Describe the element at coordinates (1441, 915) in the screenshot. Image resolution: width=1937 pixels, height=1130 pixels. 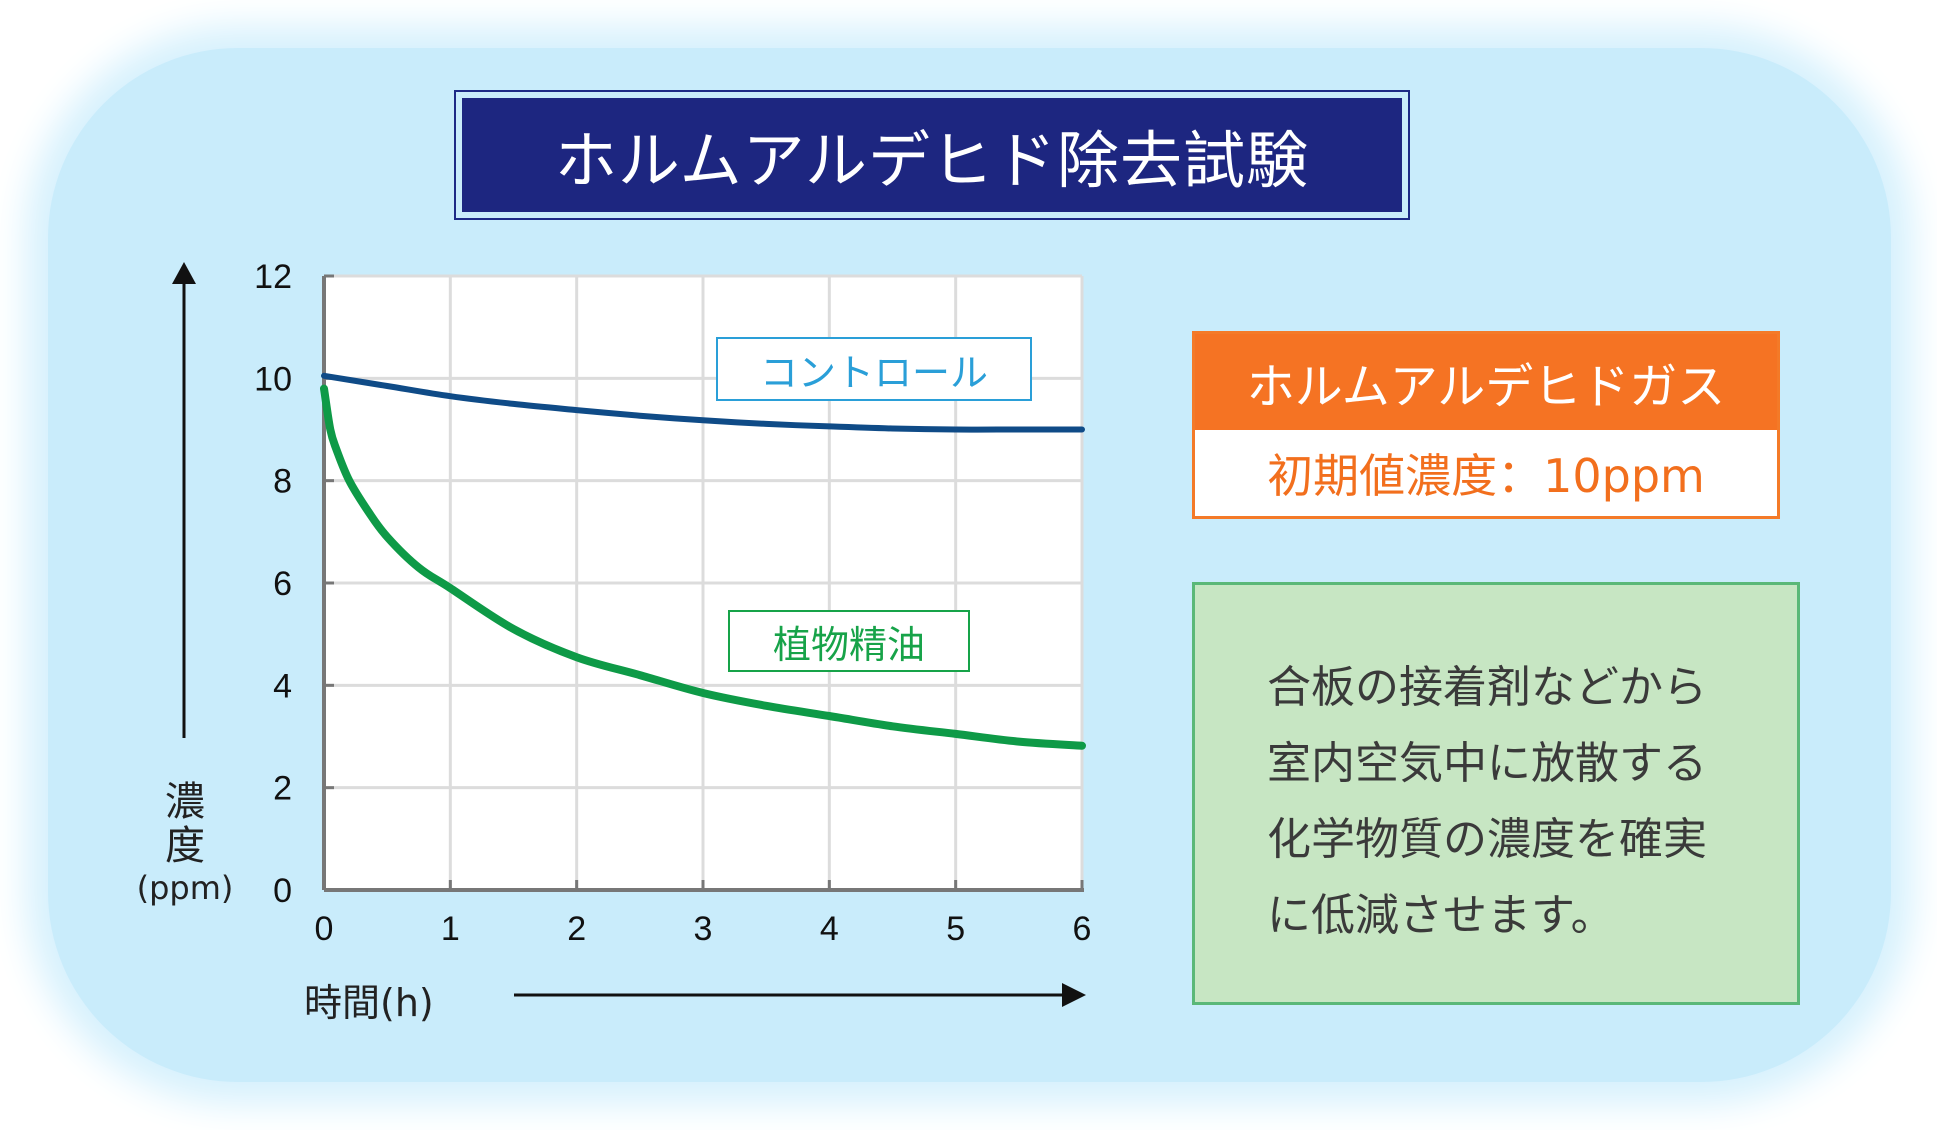
I see `description-line-4: に低減させます。` at that location.